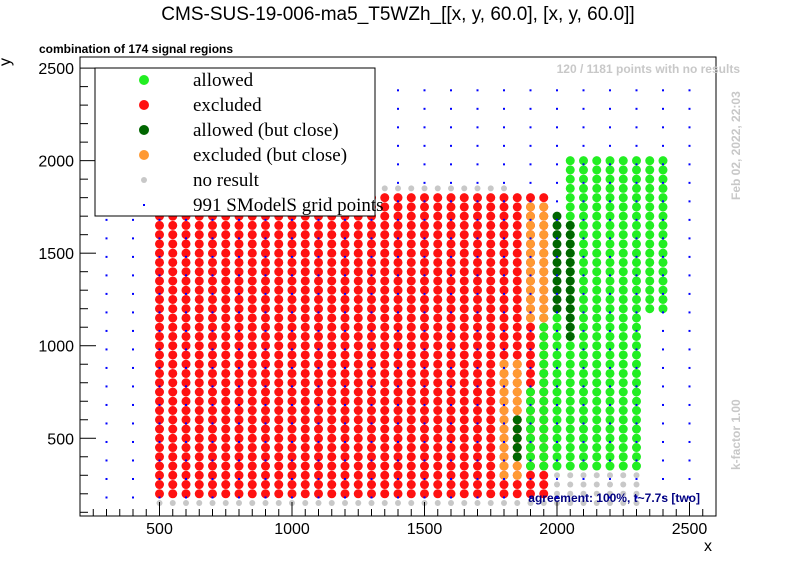 The height and width of the screenshot is (572, 796). Describe the element at coordinates (227, 105) in the screenshot. I see `legend-excluded-label: excluded` at that location.